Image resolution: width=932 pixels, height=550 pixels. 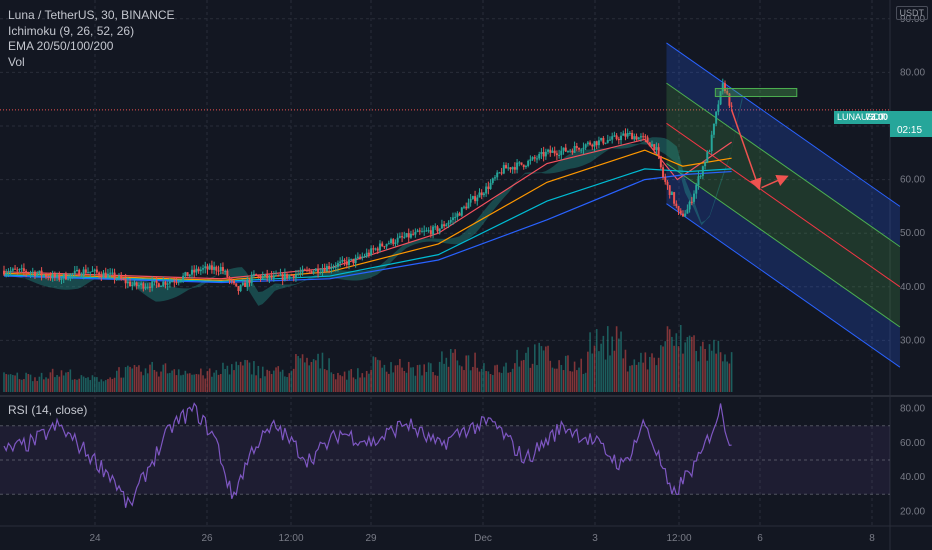 What do you see at coordinates (61, 46) in the screenshot?
I see `indicator-ema: EMA 20/50/100/200` at bounding box center [61, 46].